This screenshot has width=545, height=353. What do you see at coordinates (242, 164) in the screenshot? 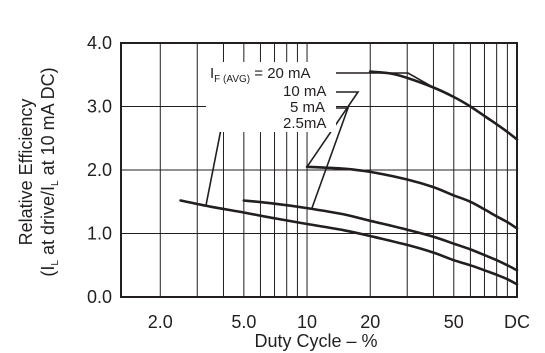
I see `leader-line-2-5ma` at bounding box center [242, 164].